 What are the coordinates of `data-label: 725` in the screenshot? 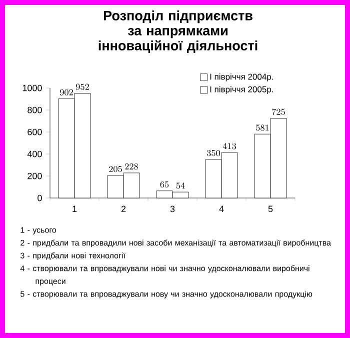 It's located at (278, 111).